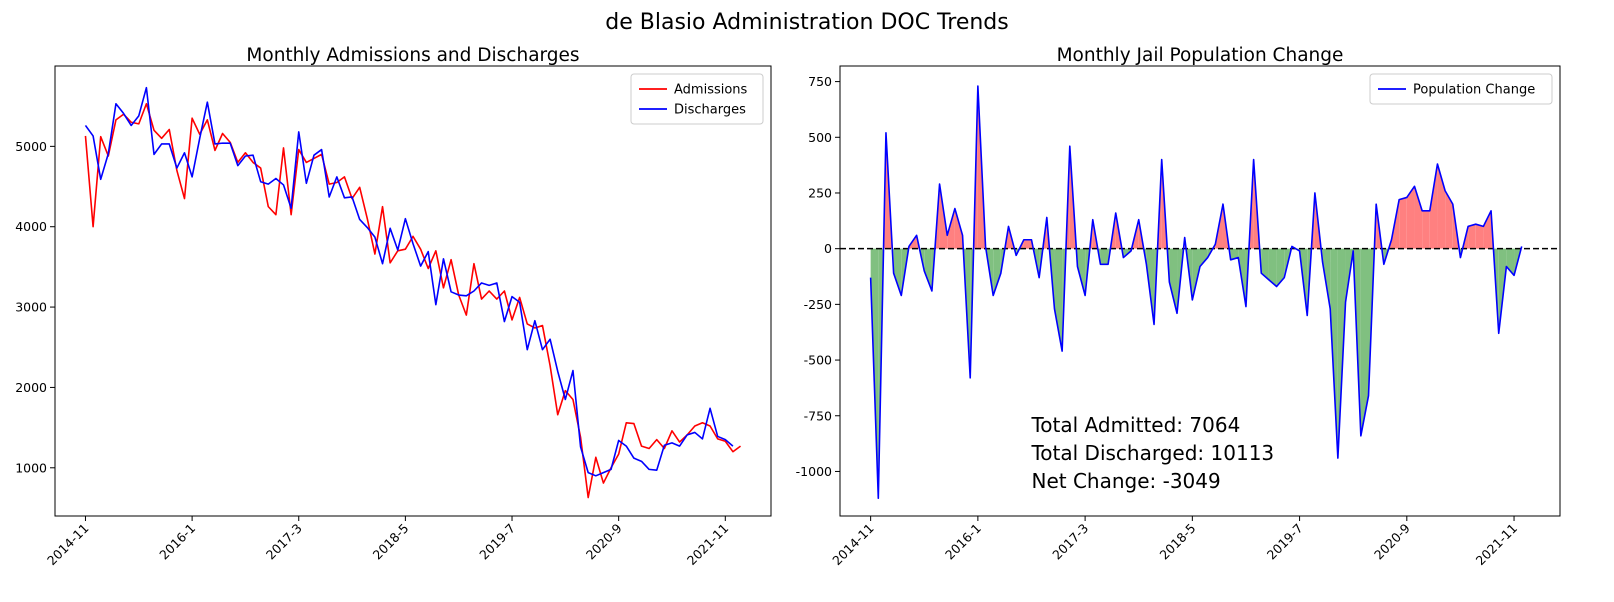 Image resolution: width=1614 pixels, height=602 pixels. Describe the element at coordinates (818, 360) in the screenshot. I see `y-tick-label: -500` at that location.